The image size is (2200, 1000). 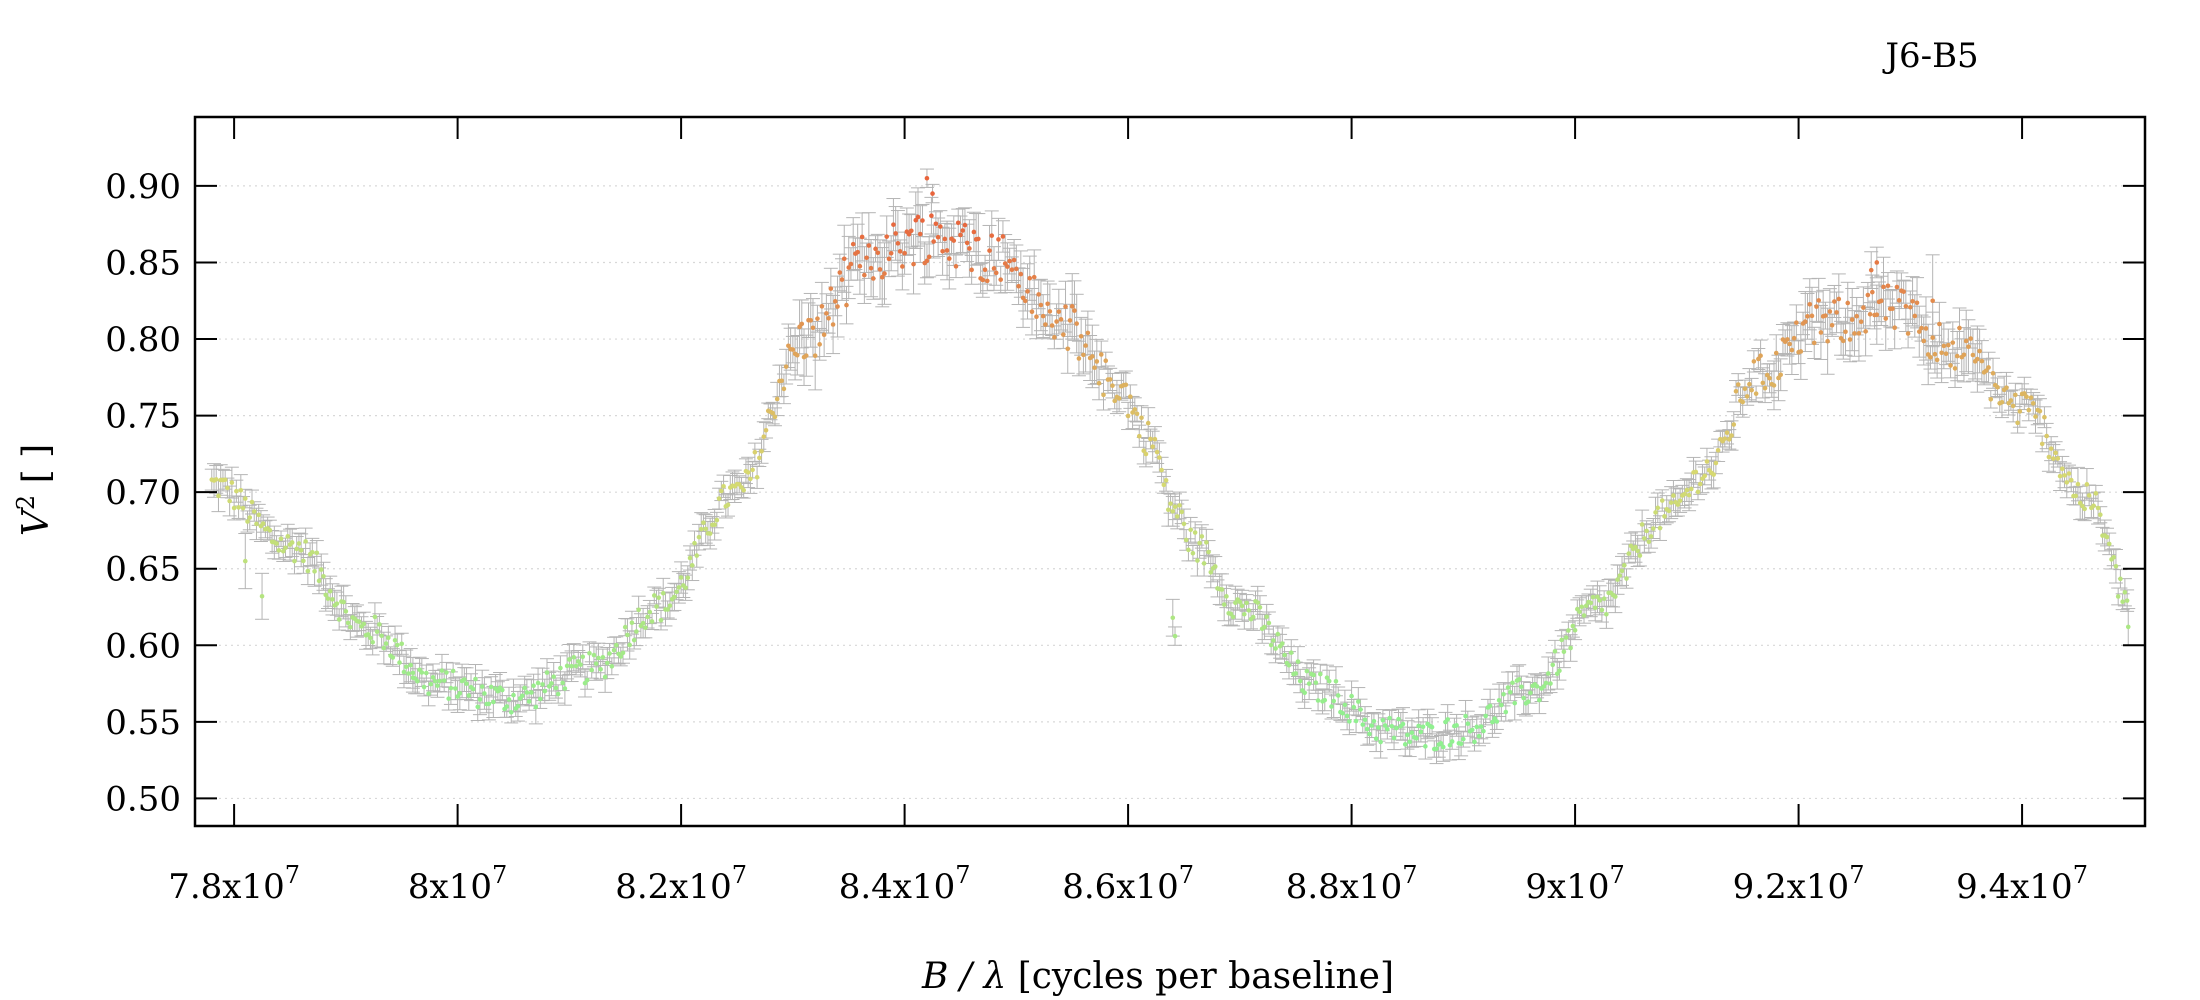 What do you see at coordinates (897, 887) in the screenshot?
I see `x-tick-mantissa: 8.4x10` at bounding box center [897, 887].